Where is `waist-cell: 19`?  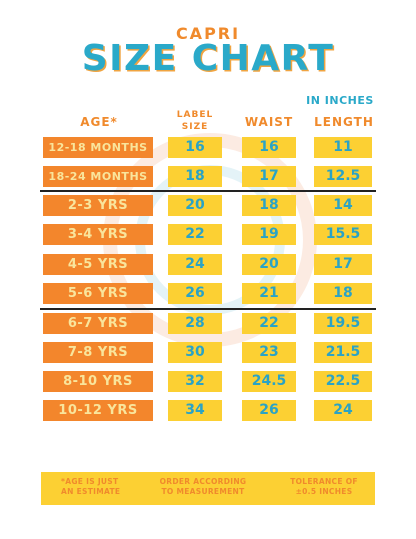
waist-cell: 19 is located at coordinates (269, 234).